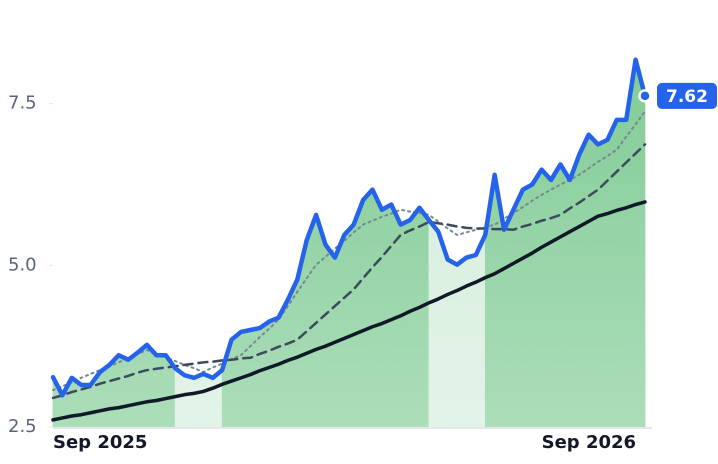 The height and width of the screenshot is (464, 718). I want to click on last-point, so click(645, 96).